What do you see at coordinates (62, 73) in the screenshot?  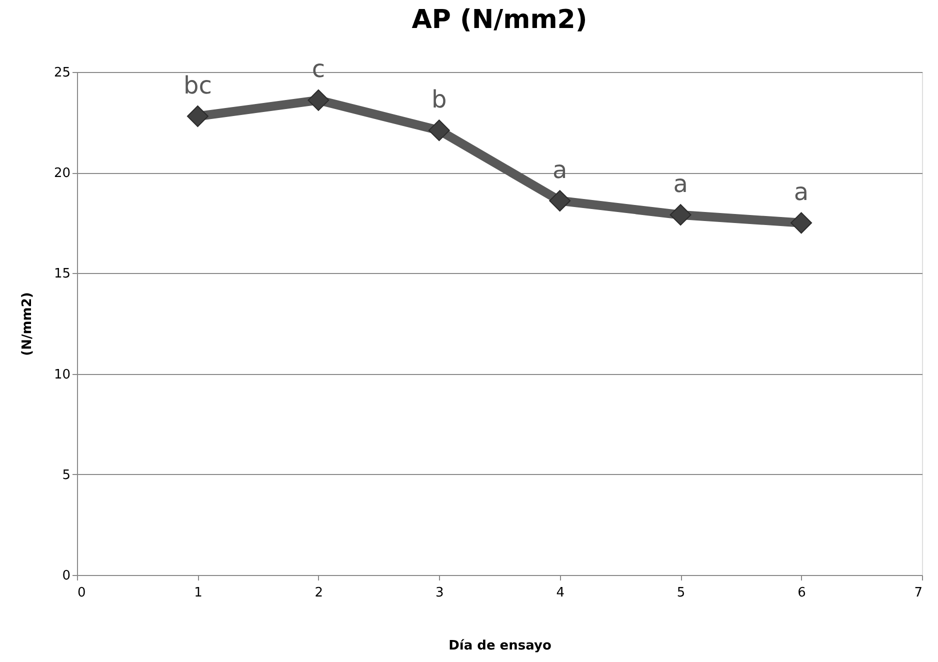 I see `y-tick-label: 25` at bounding box center [62, 73].